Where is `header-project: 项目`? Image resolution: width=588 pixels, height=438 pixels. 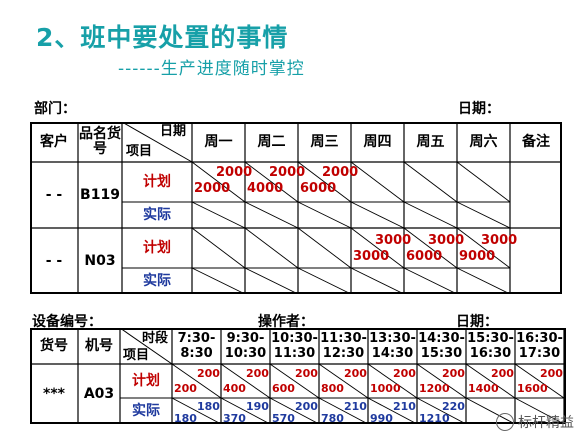
header-project: 项目 is located at coordinates (139, 151).